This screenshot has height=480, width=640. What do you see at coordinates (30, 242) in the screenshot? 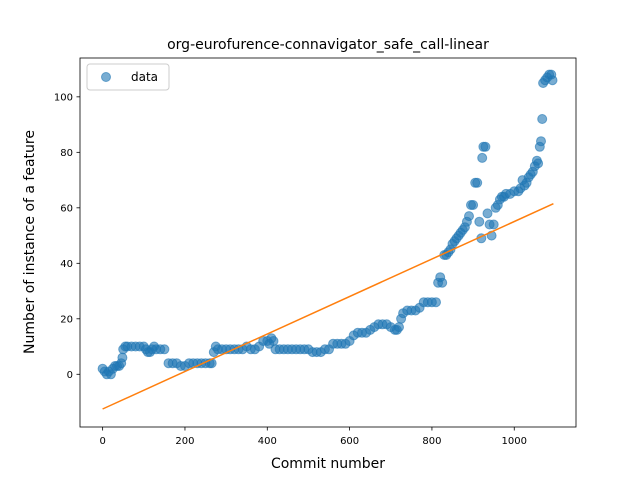
I see `y-axis-label: Number of instance of a feature` at bounding box center [30, 242].